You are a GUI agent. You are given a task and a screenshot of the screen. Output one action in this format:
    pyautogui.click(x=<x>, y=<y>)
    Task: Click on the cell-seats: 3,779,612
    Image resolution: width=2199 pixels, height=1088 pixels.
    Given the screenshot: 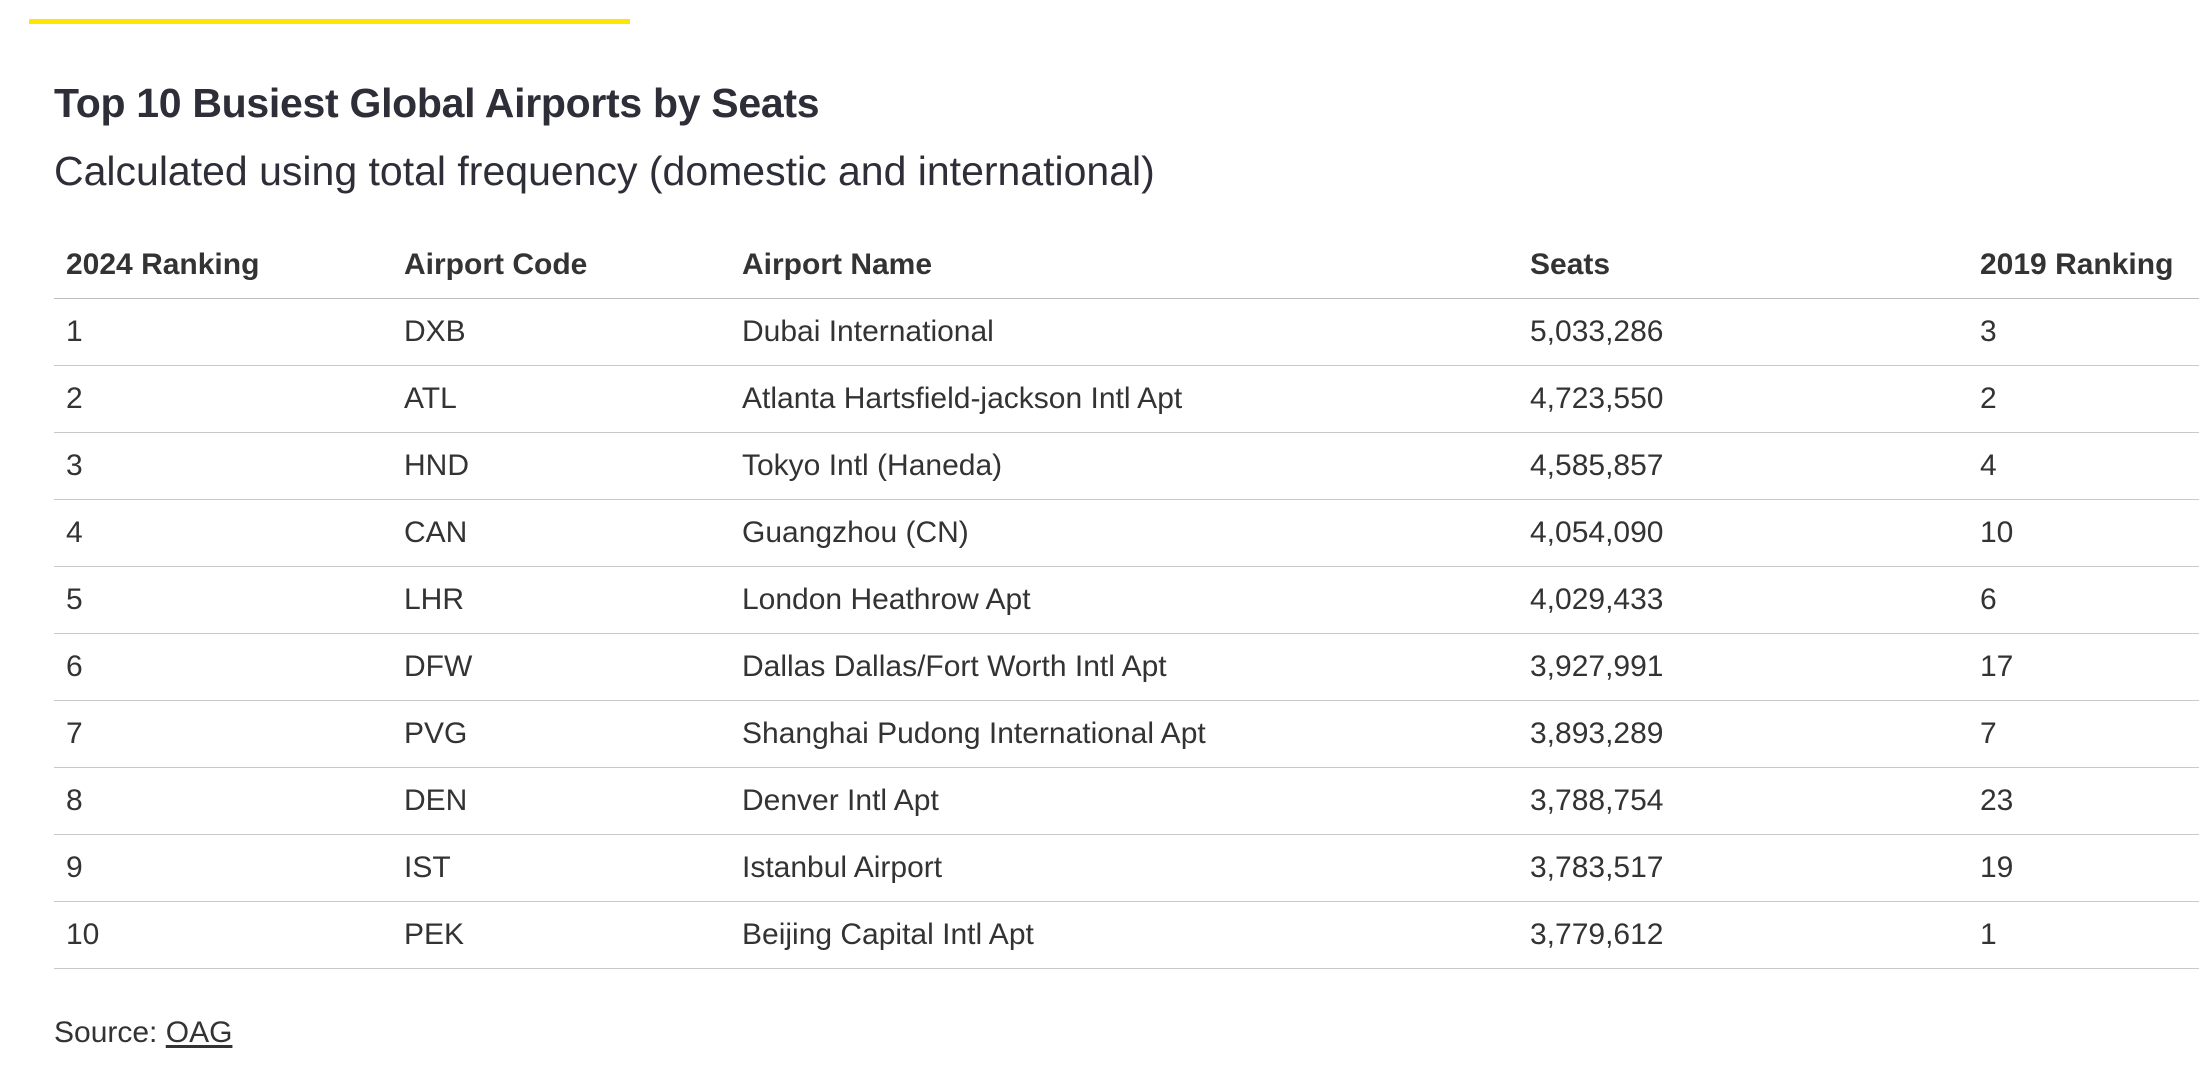 What is the action you would take?
    pyautogui.click(x=1743, y=935)
    